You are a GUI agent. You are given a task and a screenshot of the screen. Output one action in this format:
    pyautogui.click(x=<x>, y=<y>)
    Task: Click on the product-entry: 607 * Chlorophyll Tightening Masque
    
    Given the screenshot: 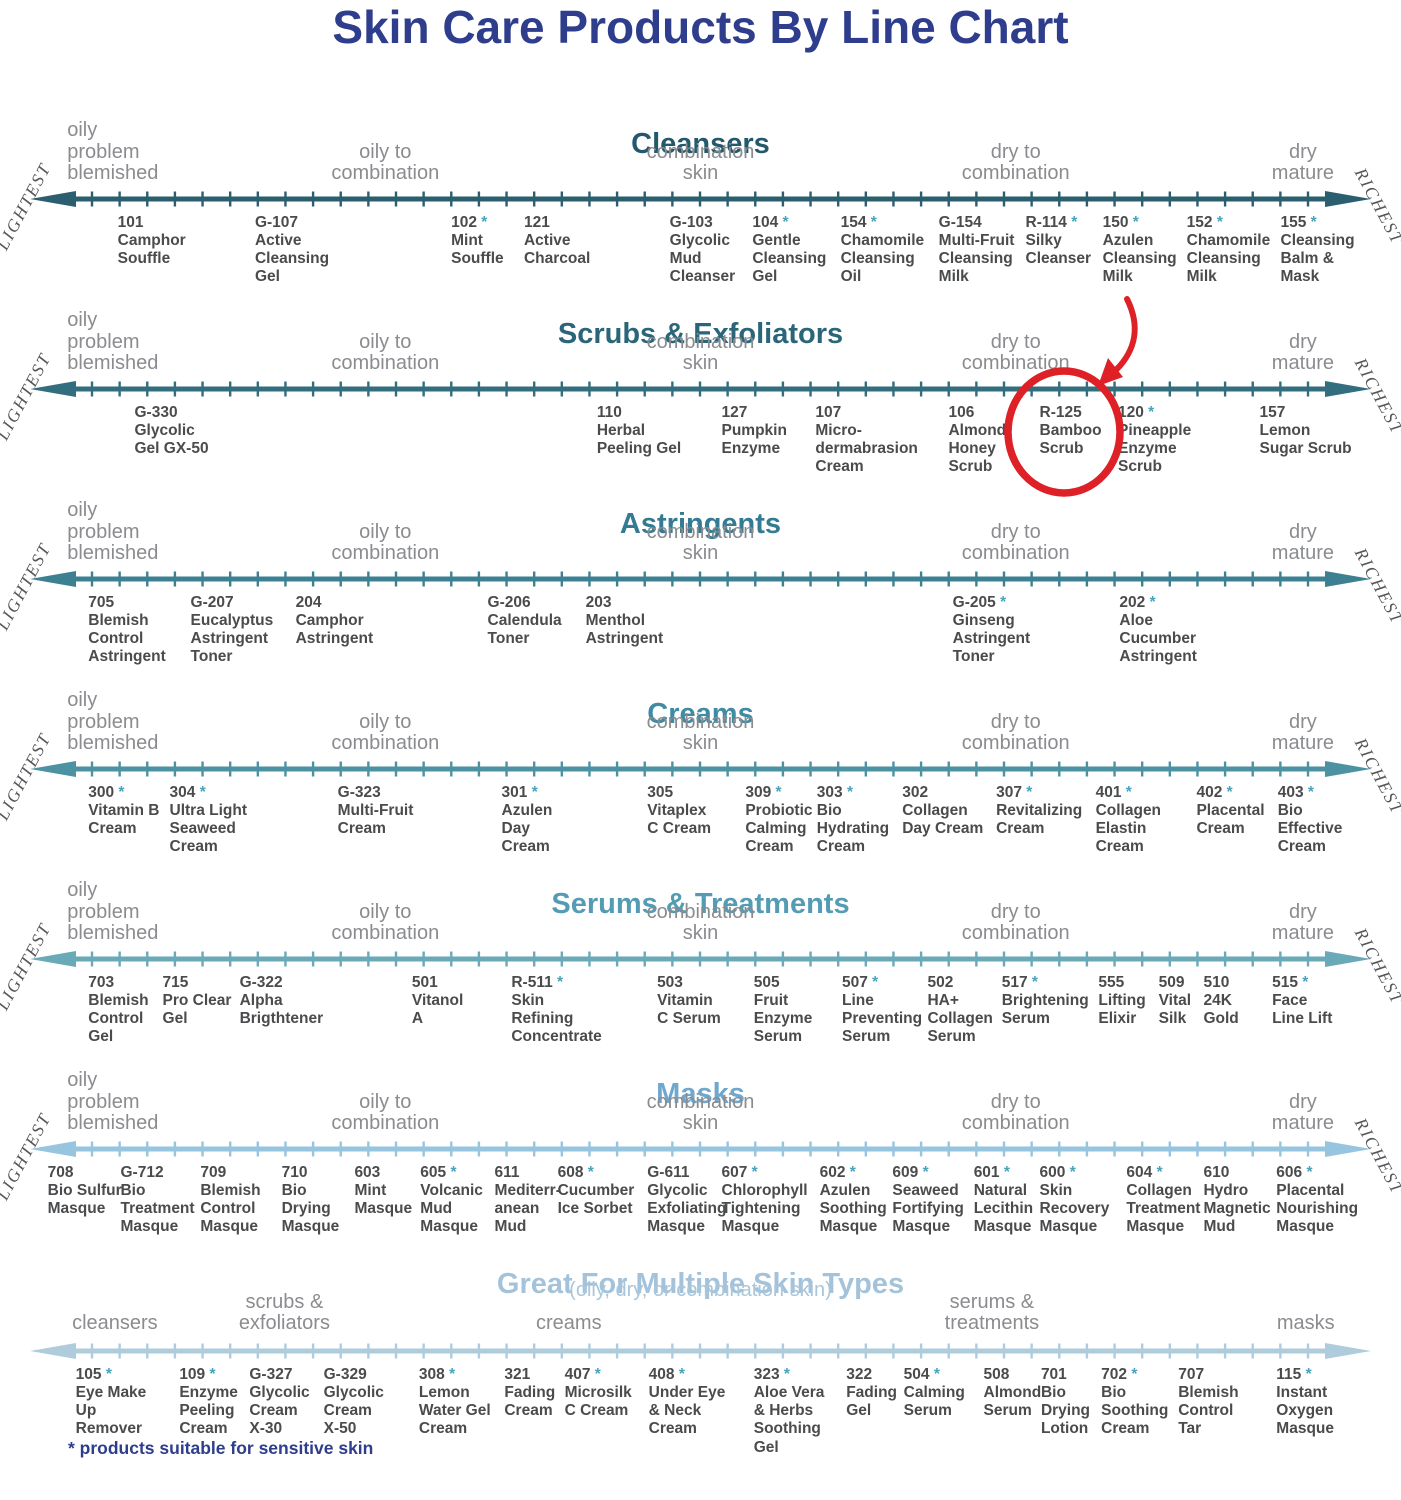 What is the action you would take?
    pyautogui.click(x=765, y=1200)
    